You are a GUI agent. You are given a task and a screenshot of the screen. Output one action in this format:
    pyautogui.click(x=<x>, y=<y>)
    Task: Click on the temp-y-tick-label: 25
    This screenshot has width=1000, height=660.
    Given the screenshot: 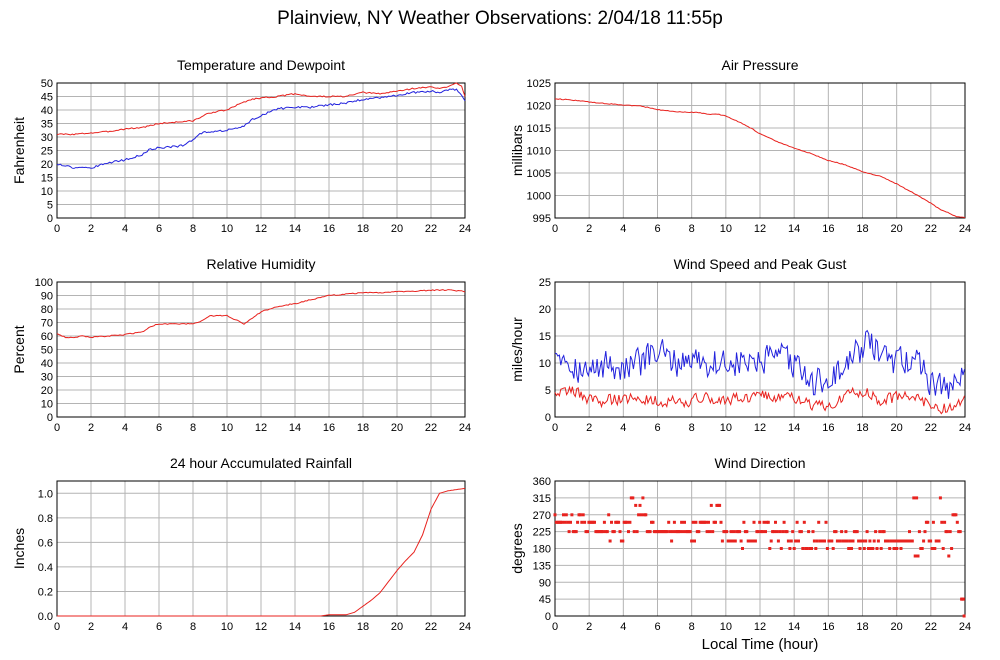 What is the action you would take?
    pyautogui.click(x=47, y=152)
    